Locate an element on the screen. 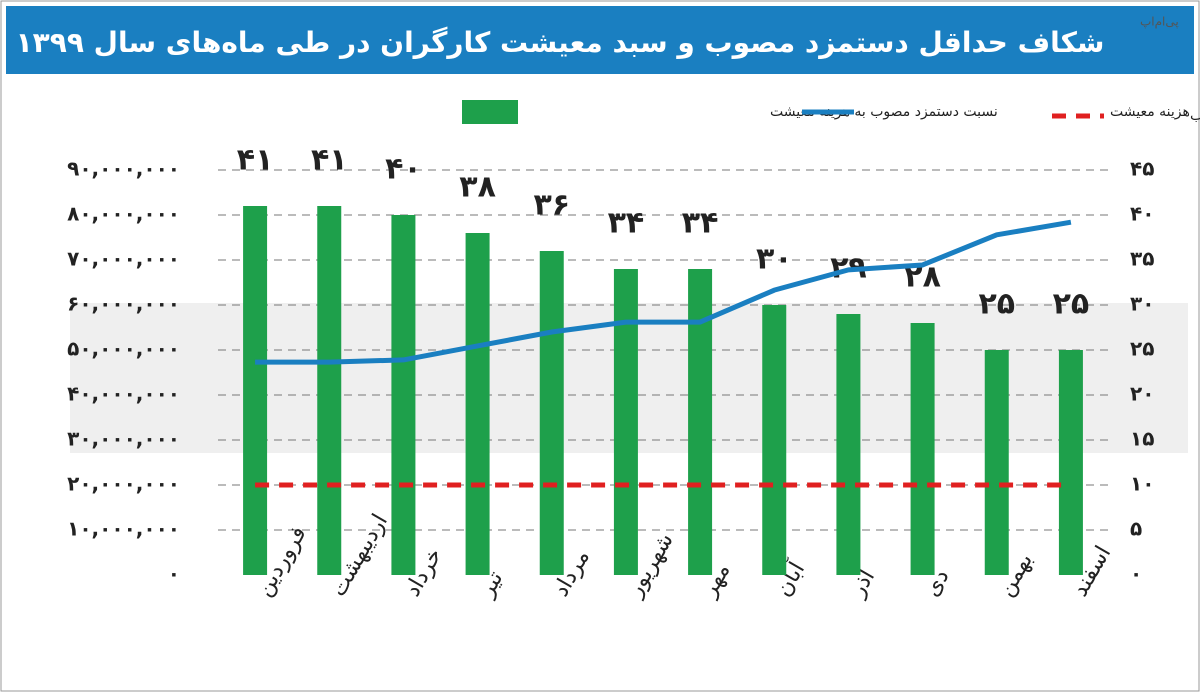 The height and width of the screenshot is (692, 1200). y2-tick-label: ۲۰ is located at coordinates (1142, 394).